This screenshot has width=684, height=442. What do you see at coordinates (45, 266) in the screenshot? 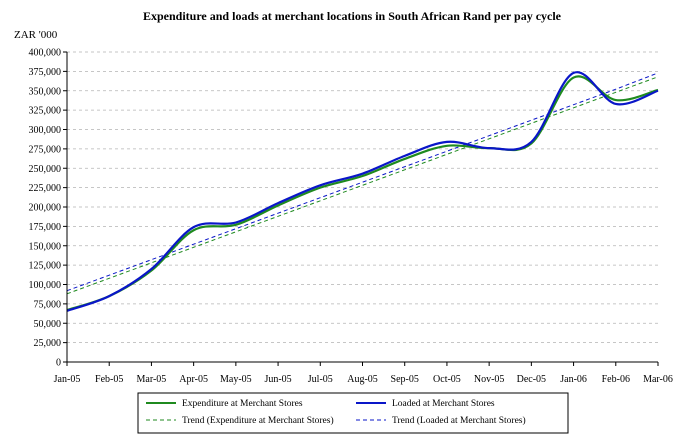
I see `y-tick-label: 125,000` at bounding box center [45, 266].